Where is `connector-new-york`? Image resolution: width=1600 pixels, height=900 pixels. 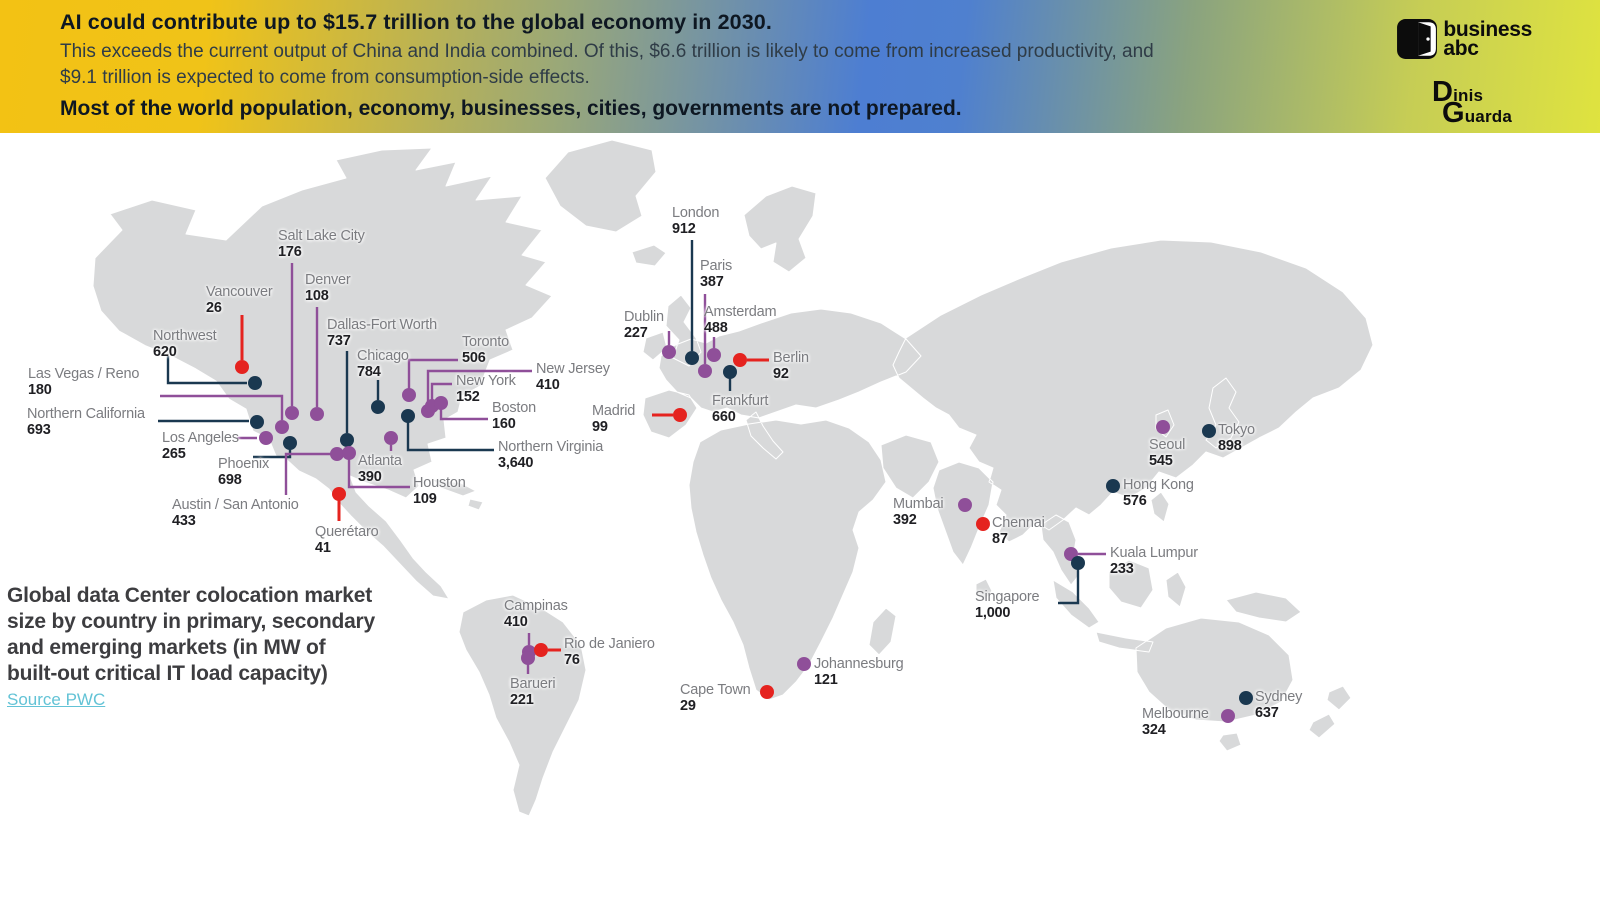 connector-new-york is located at coordinates (441, 394).